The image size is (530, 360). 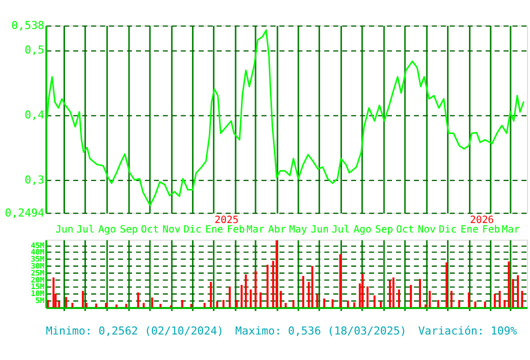 What do you see at coordinates (226, 220) in the screenshot?
I see `text: 2025` at bounding box center [226, 220].